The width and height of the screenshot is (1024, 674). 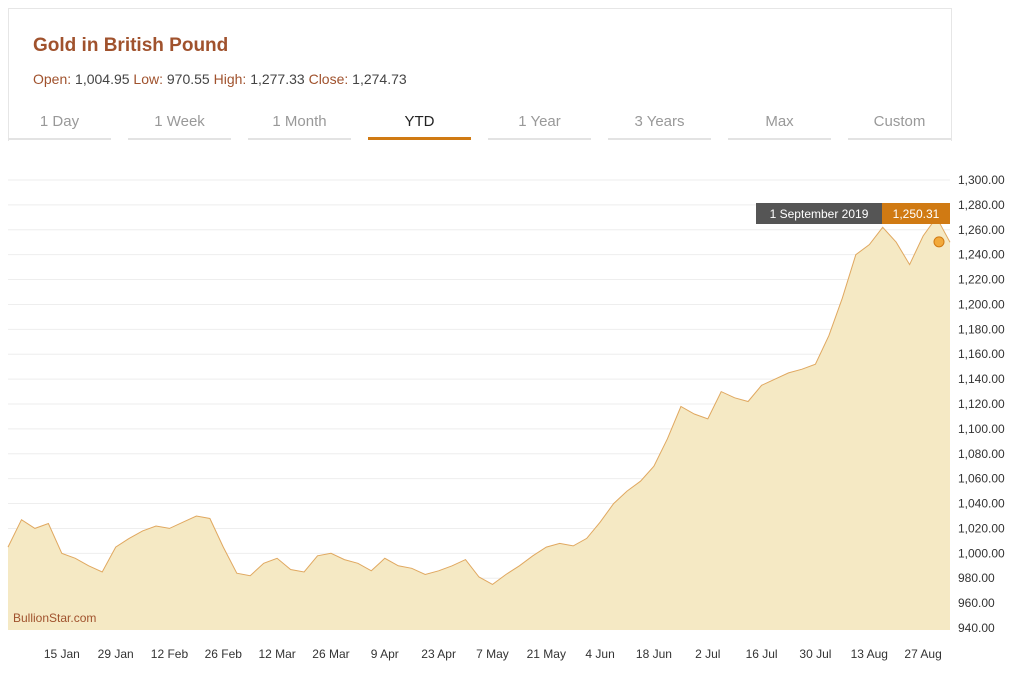 I want to click on y-tick-label: 1,080.00, so click(x=981, y=454).